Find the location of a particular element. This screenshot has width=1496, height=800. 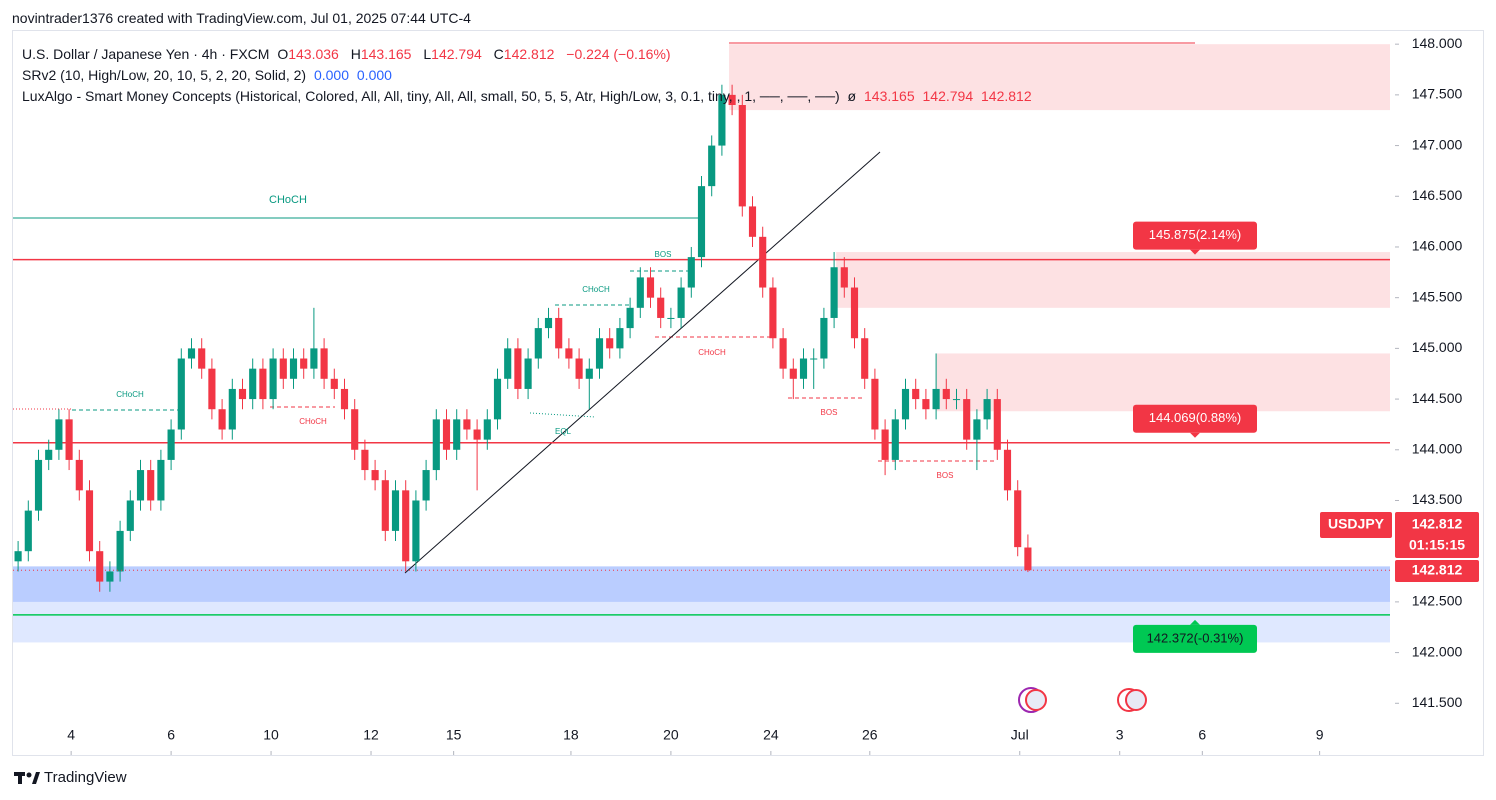

y-tick-label: 148.000 is located at coordinates (1437, 43).